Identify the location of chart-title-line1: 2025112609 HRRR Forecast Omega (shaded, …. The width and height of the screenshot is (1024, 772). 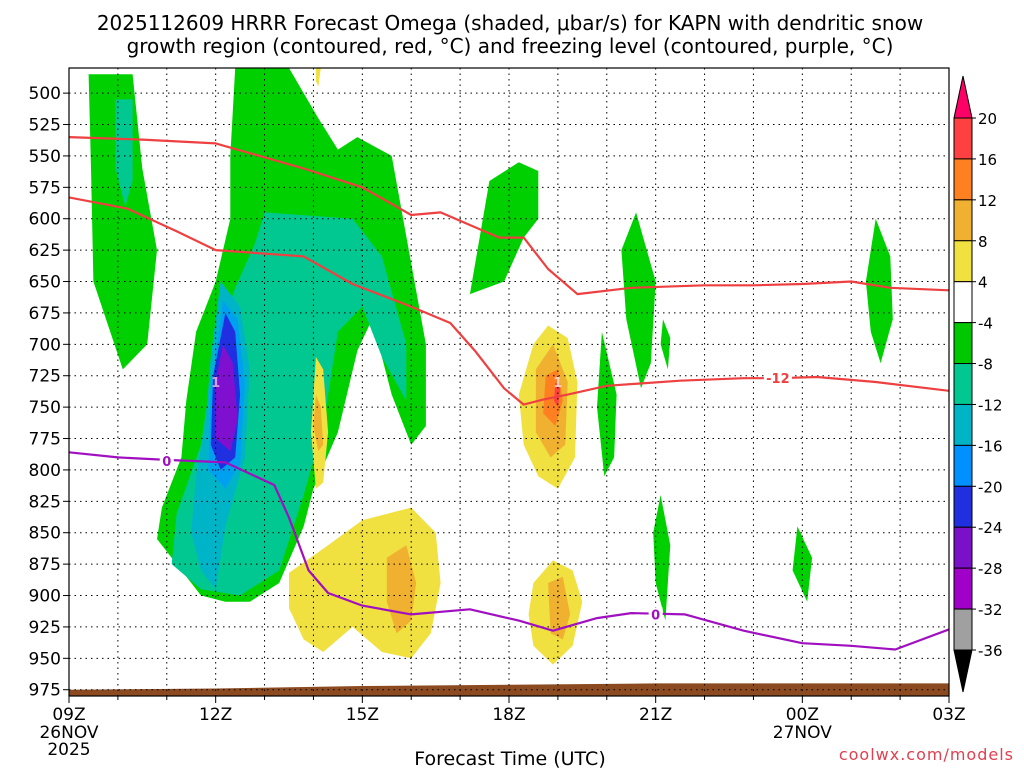
(510, 23).